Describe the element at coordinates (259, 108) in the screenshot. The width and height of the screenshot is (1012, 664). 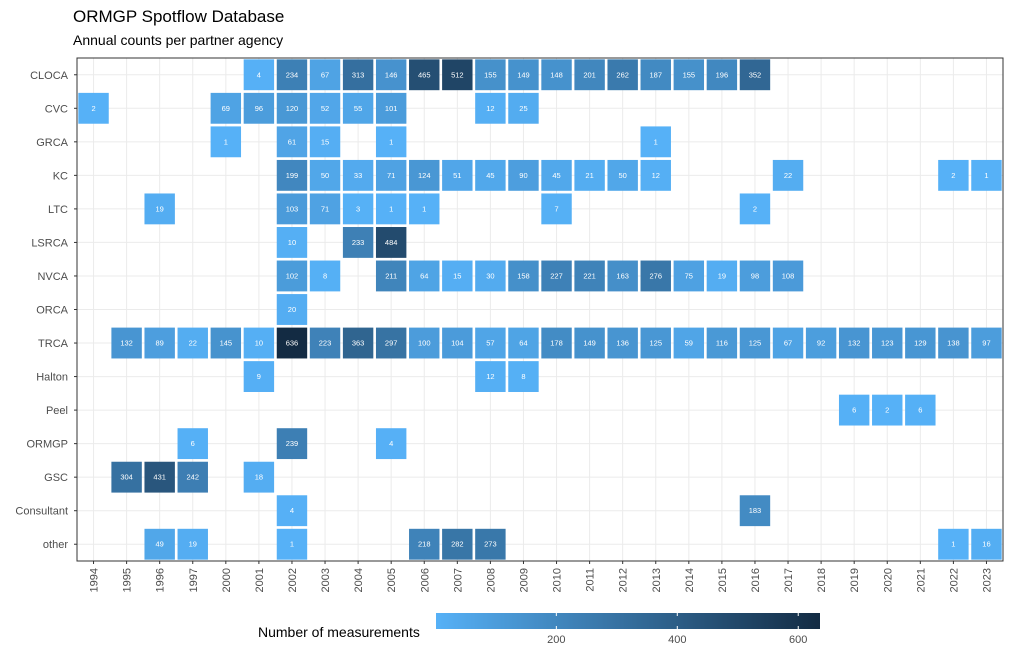
I see `cell-value-label: 96` at that location.